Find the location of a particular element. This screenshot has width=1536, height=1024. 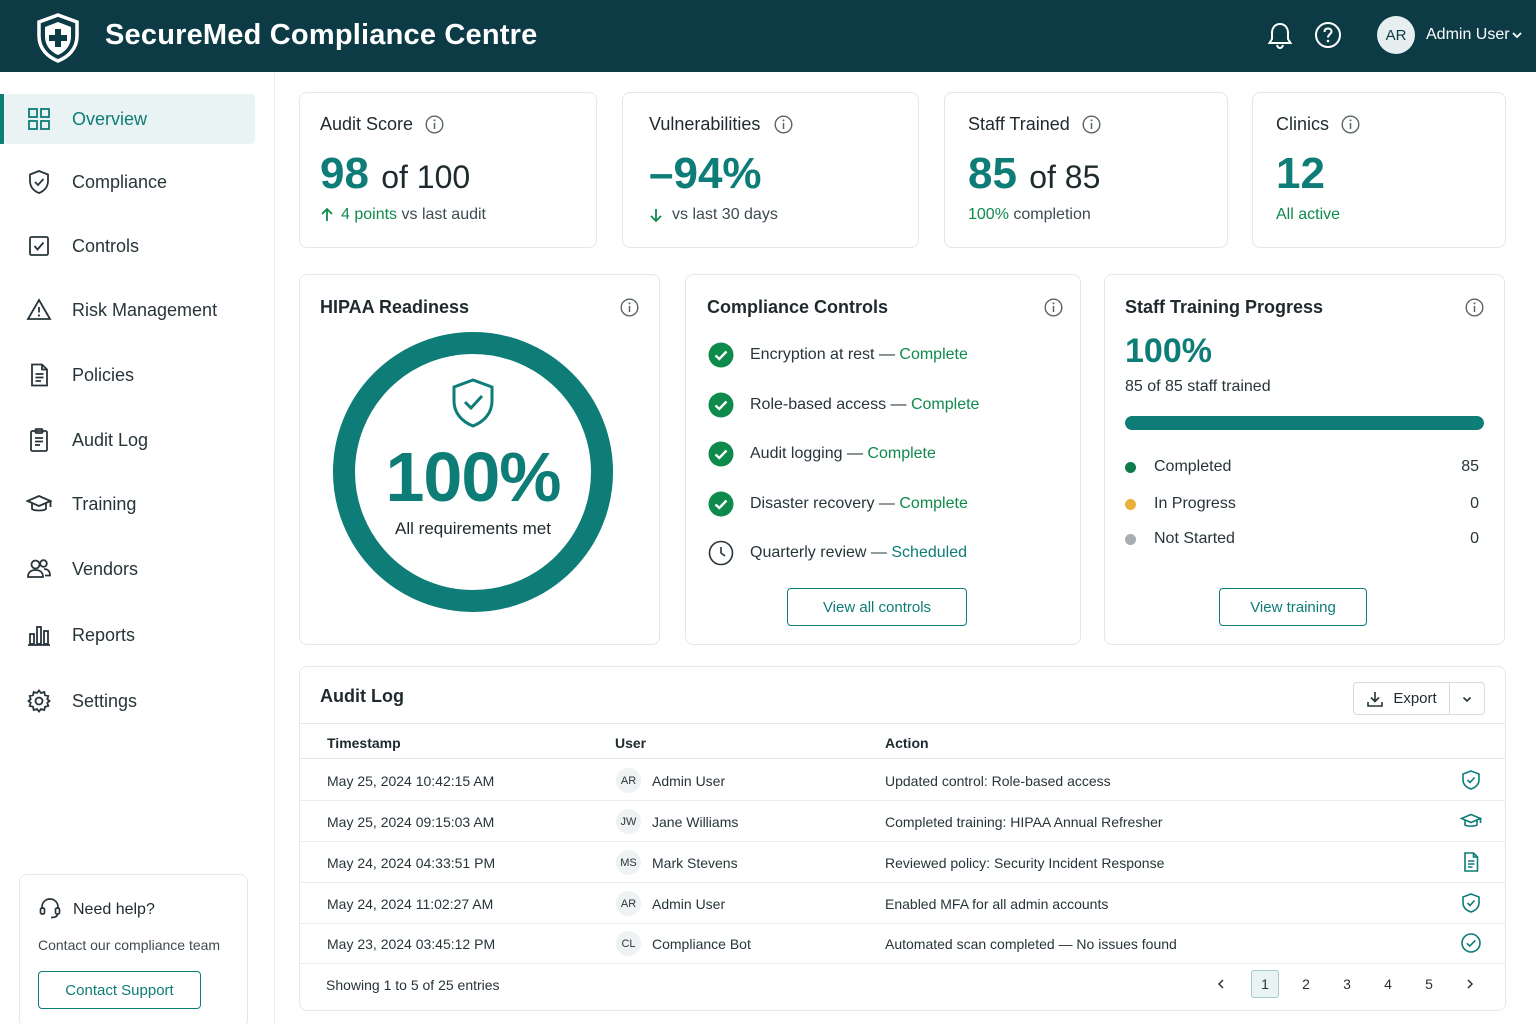

training-progress-fill is located at coordinates (1304, 423).